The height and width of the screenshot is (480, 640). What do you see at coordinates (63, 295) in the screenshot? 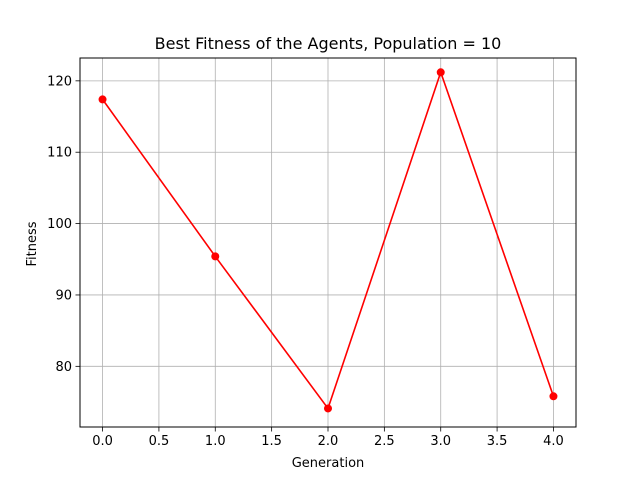
I see `y-tick-label: 90` at bounding box center [63, 295].